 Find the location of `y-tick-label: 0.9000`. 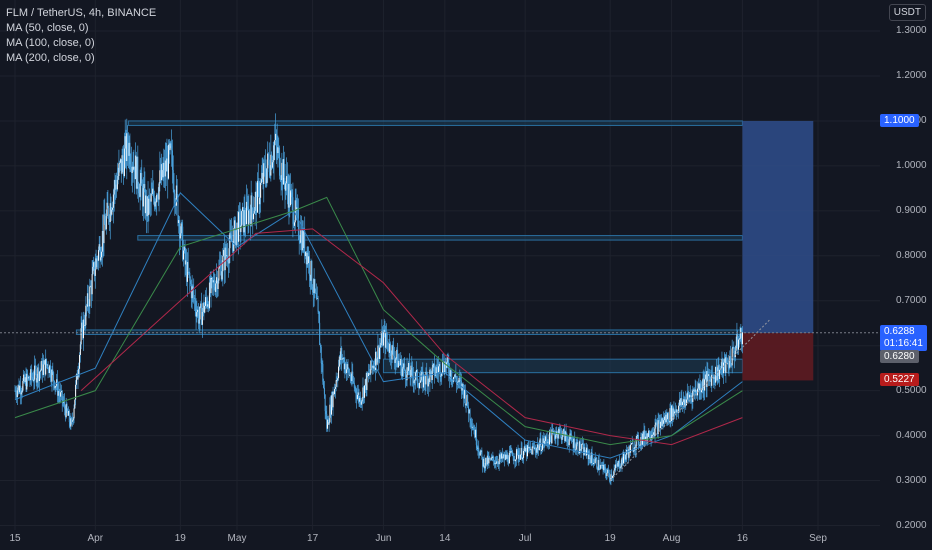

y-tick-label: 0.9000 is located at coordinates (911, 210).